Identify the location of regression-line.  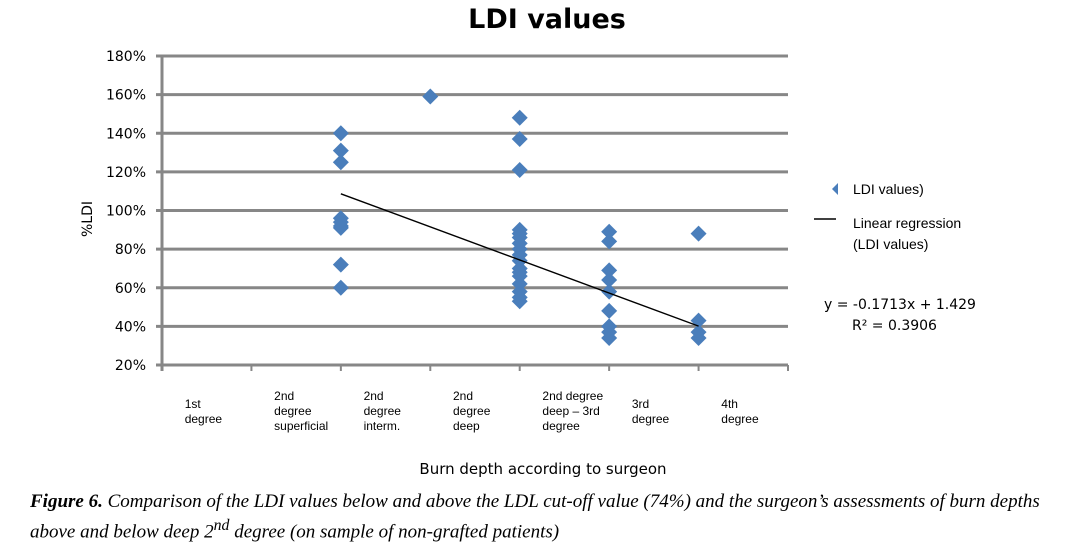
(519, 260).